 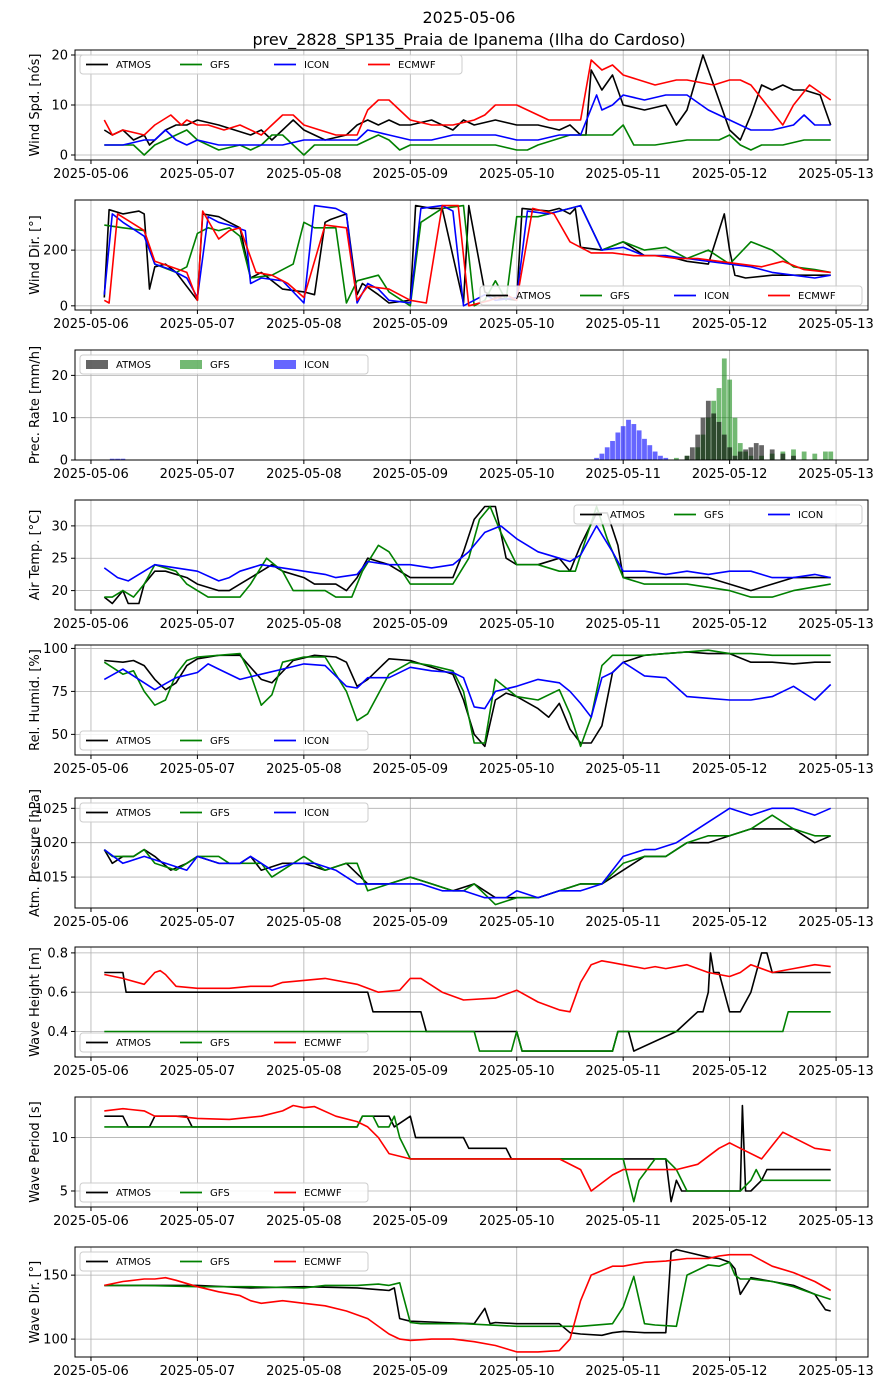 I want to click on y-axis-label: Rel. Humid. [%], so click(x=35, y=700).